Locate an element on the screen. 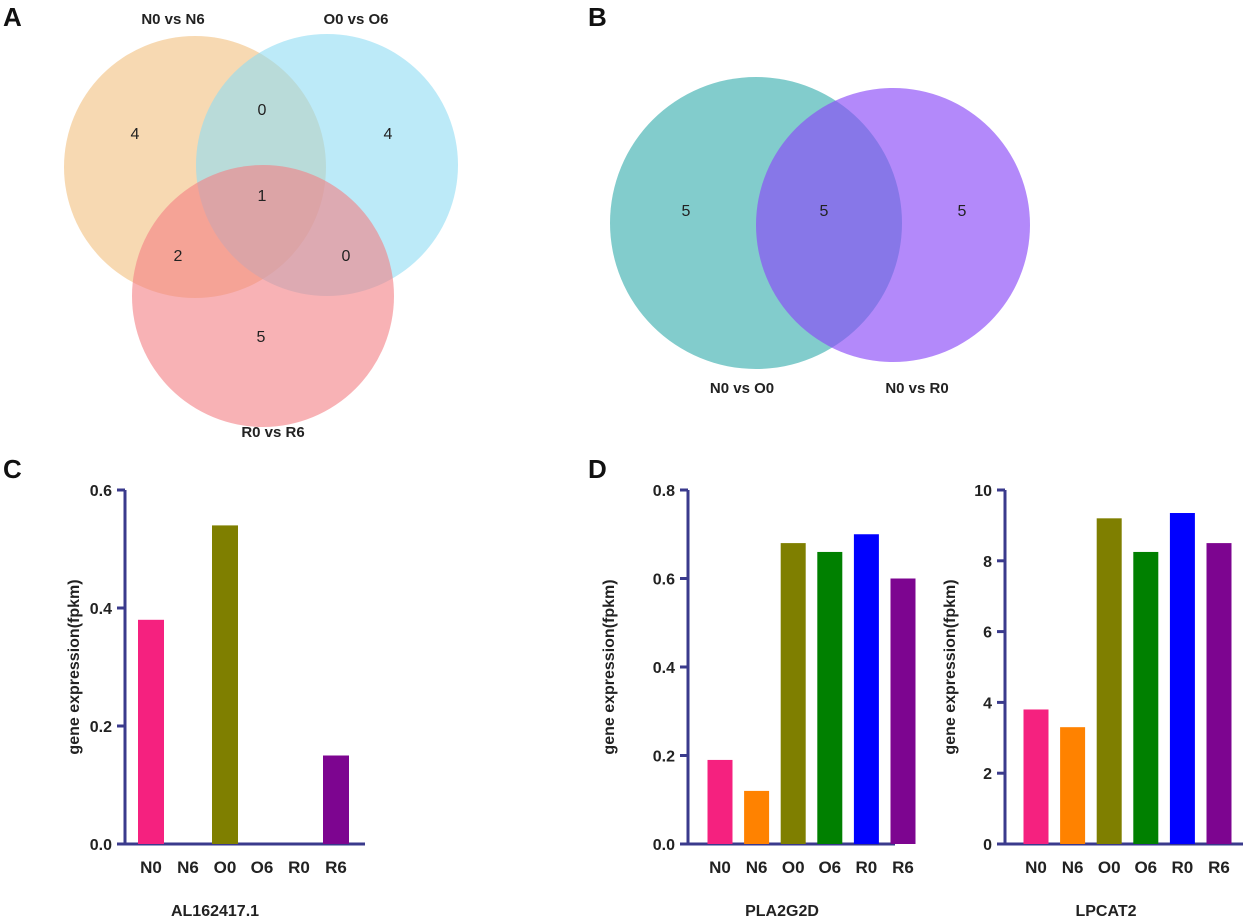  al162417-1-bar-n0 is located at coordinates (151, 731).